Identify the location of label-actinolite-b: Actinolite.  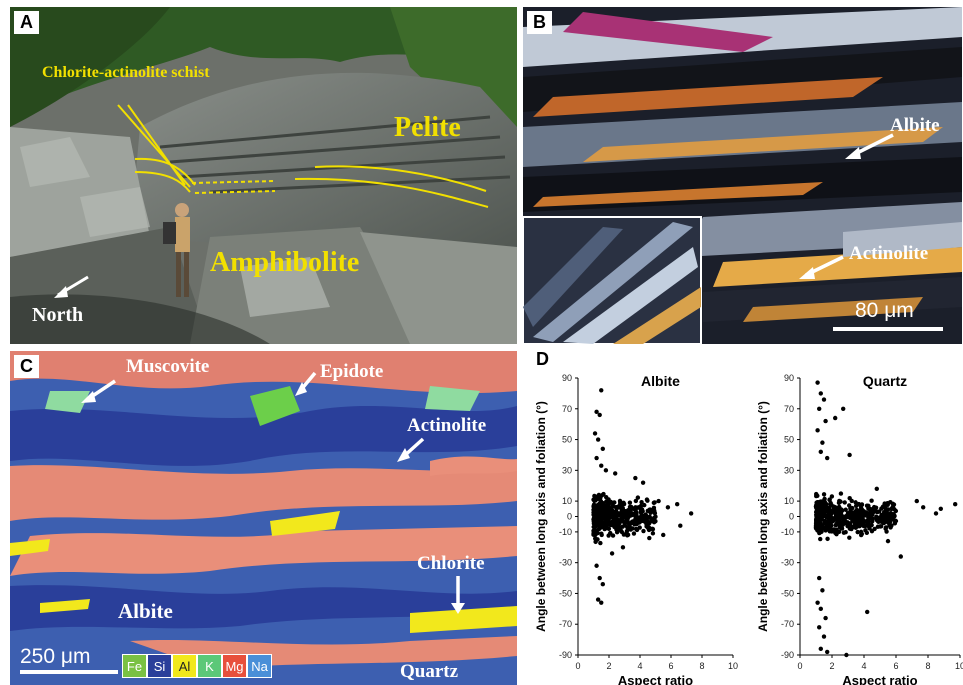
(889, 253).